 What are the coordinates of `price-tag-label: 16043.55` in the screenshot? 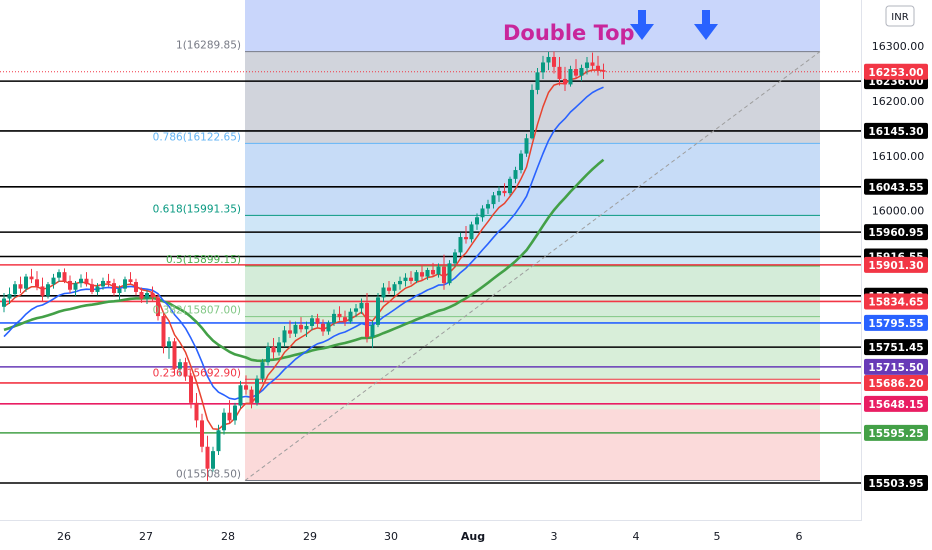 It's located at (895, 188).